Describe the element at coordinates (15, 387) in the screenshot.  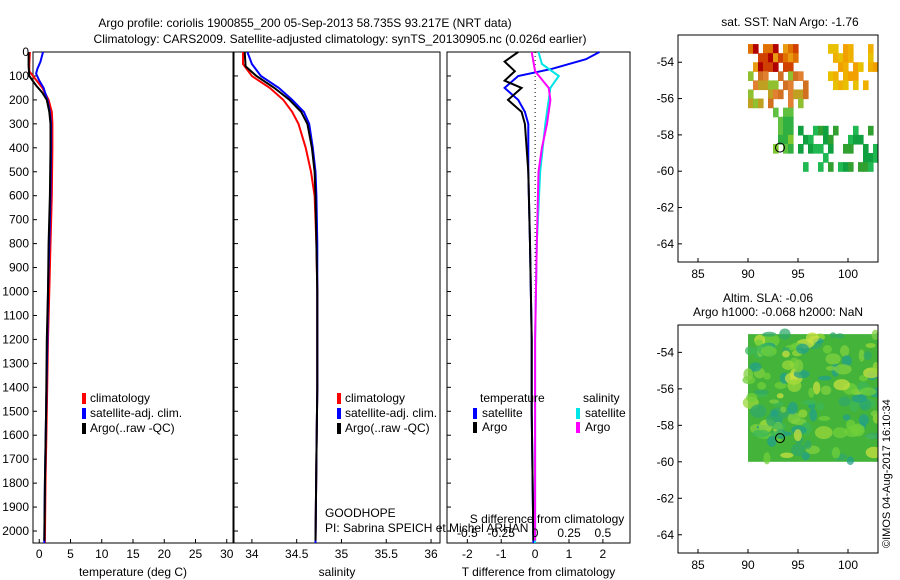
I see `y-tick-label: 1400` at that location.